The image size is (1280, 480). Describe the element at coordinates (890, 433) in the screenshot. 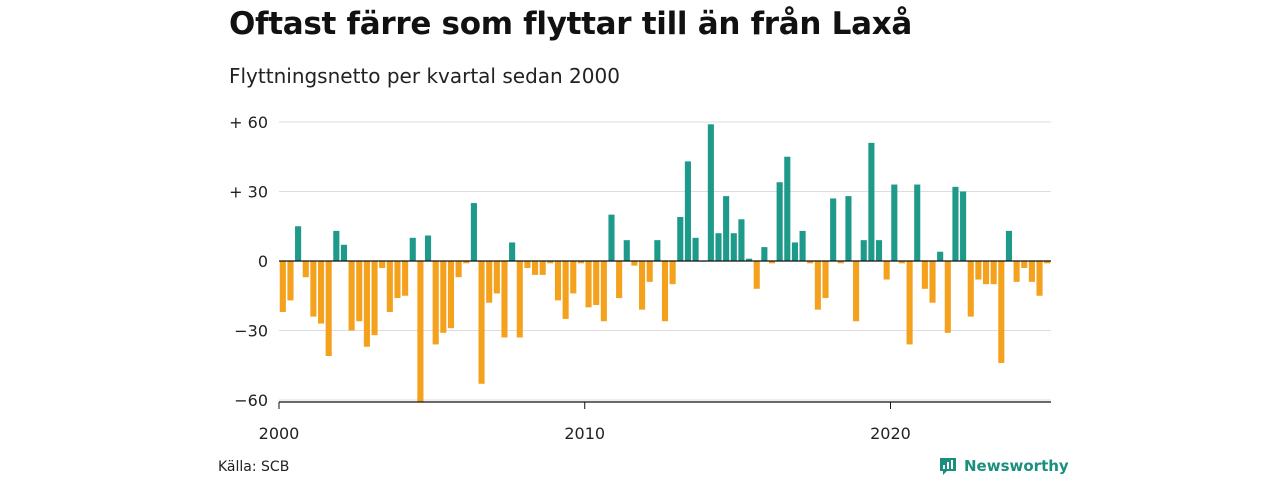

I see `x-tick-label: 2020` at that location.